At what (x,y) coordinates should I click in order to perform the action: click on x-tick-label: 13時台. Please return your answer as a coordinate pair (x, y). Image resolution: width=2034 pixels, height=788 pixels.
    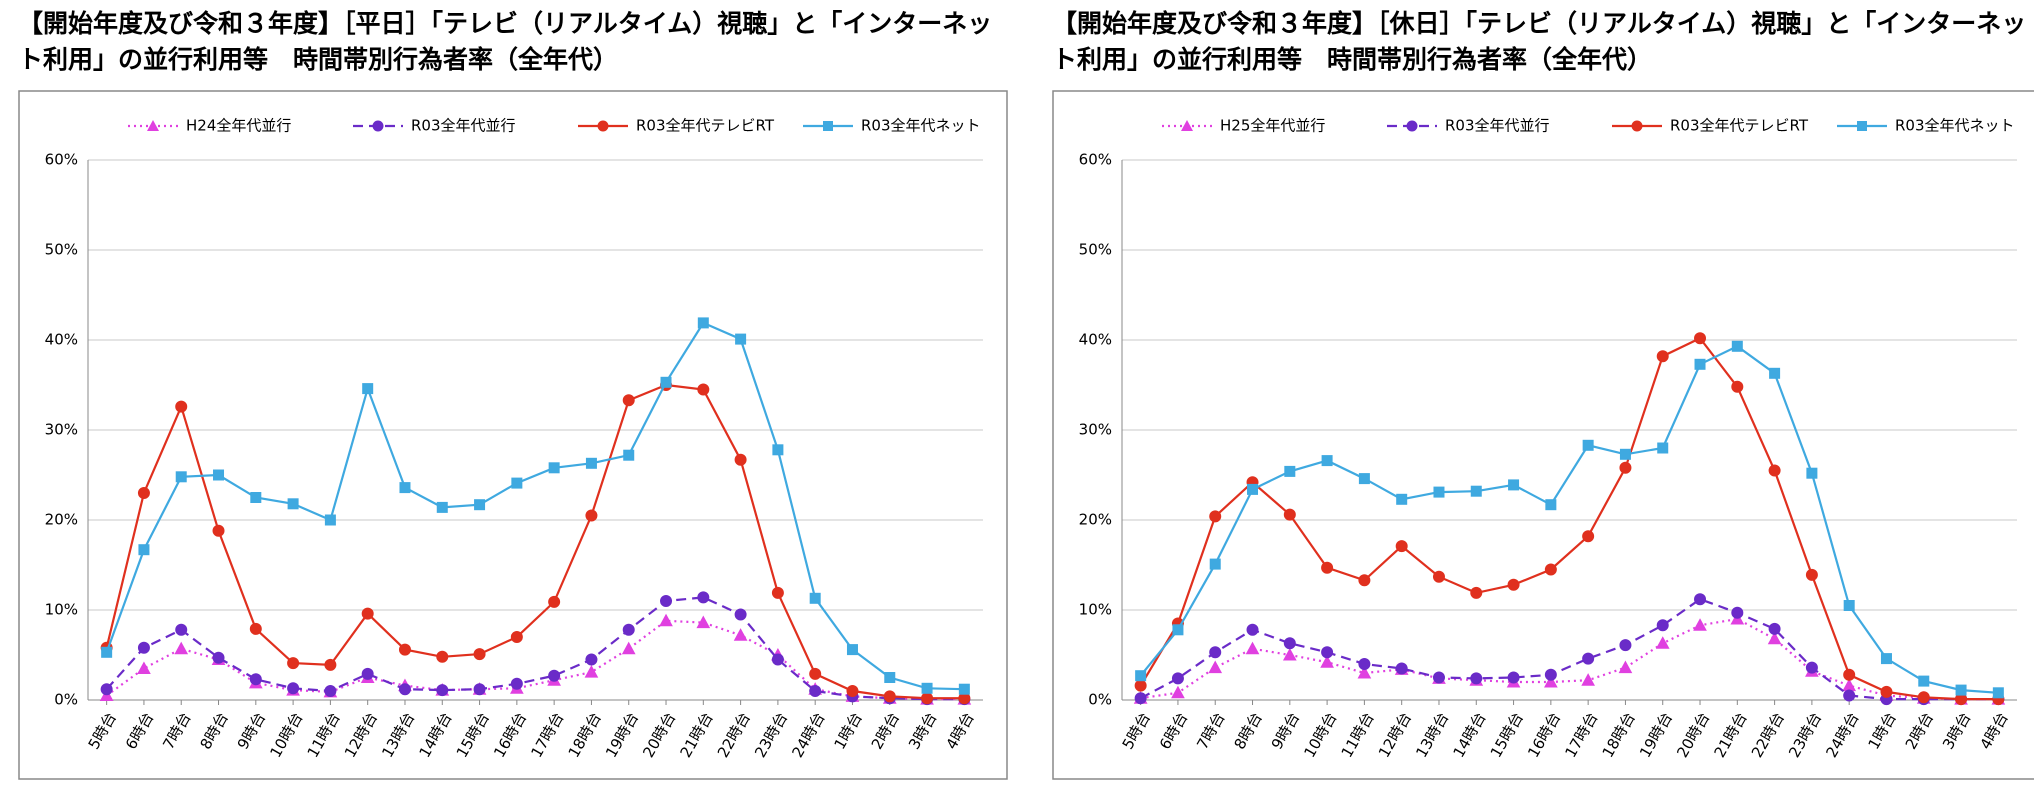
    Looking at the image, I should click on (1432, 735).